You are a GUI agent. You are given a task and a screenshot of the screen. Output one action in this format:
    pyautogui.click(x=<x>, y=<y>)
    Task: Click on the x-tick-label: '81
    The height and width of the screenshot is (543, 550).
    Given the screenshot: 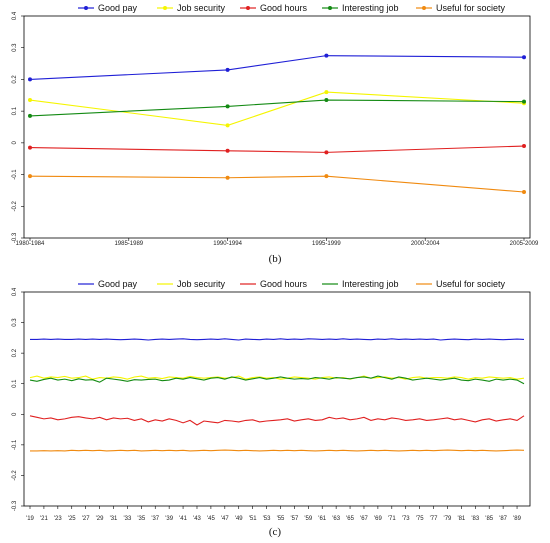 What is the action you would take?
    pyautogui.click(x=461, y=519)
    